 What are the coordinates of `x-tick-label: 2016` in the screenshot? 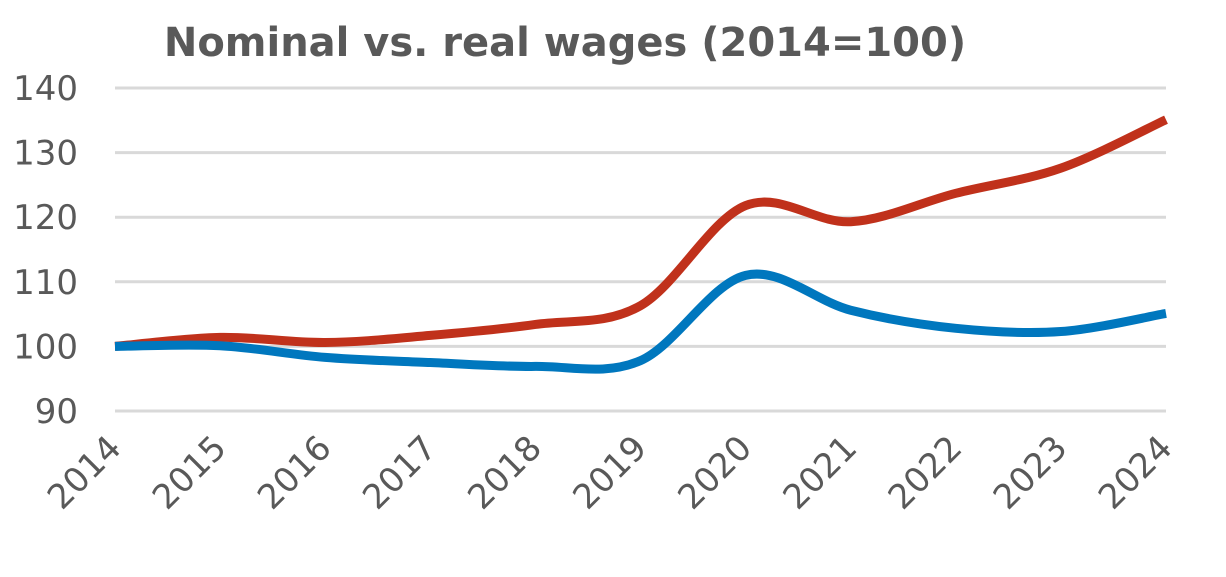 It's located at (294, 472).